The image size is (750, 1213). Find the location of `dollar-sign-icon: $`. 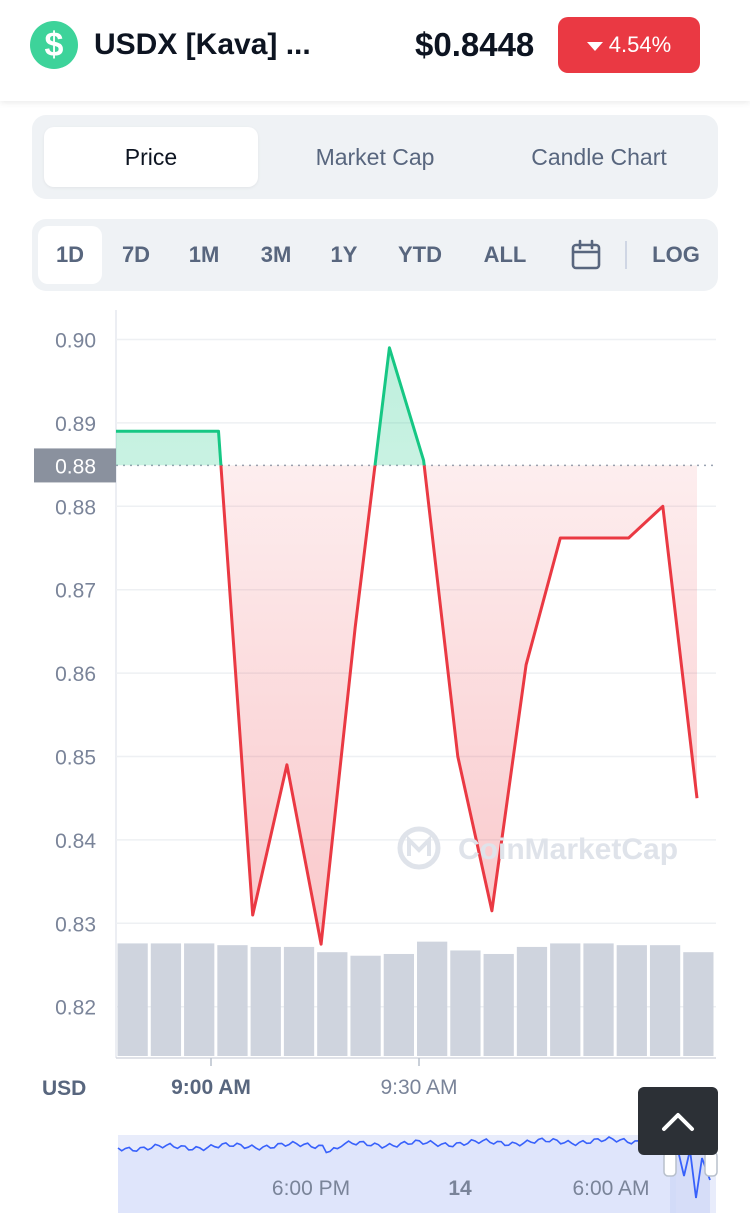

dollar-sign-icon: $ is located at coordinates (54, 45).